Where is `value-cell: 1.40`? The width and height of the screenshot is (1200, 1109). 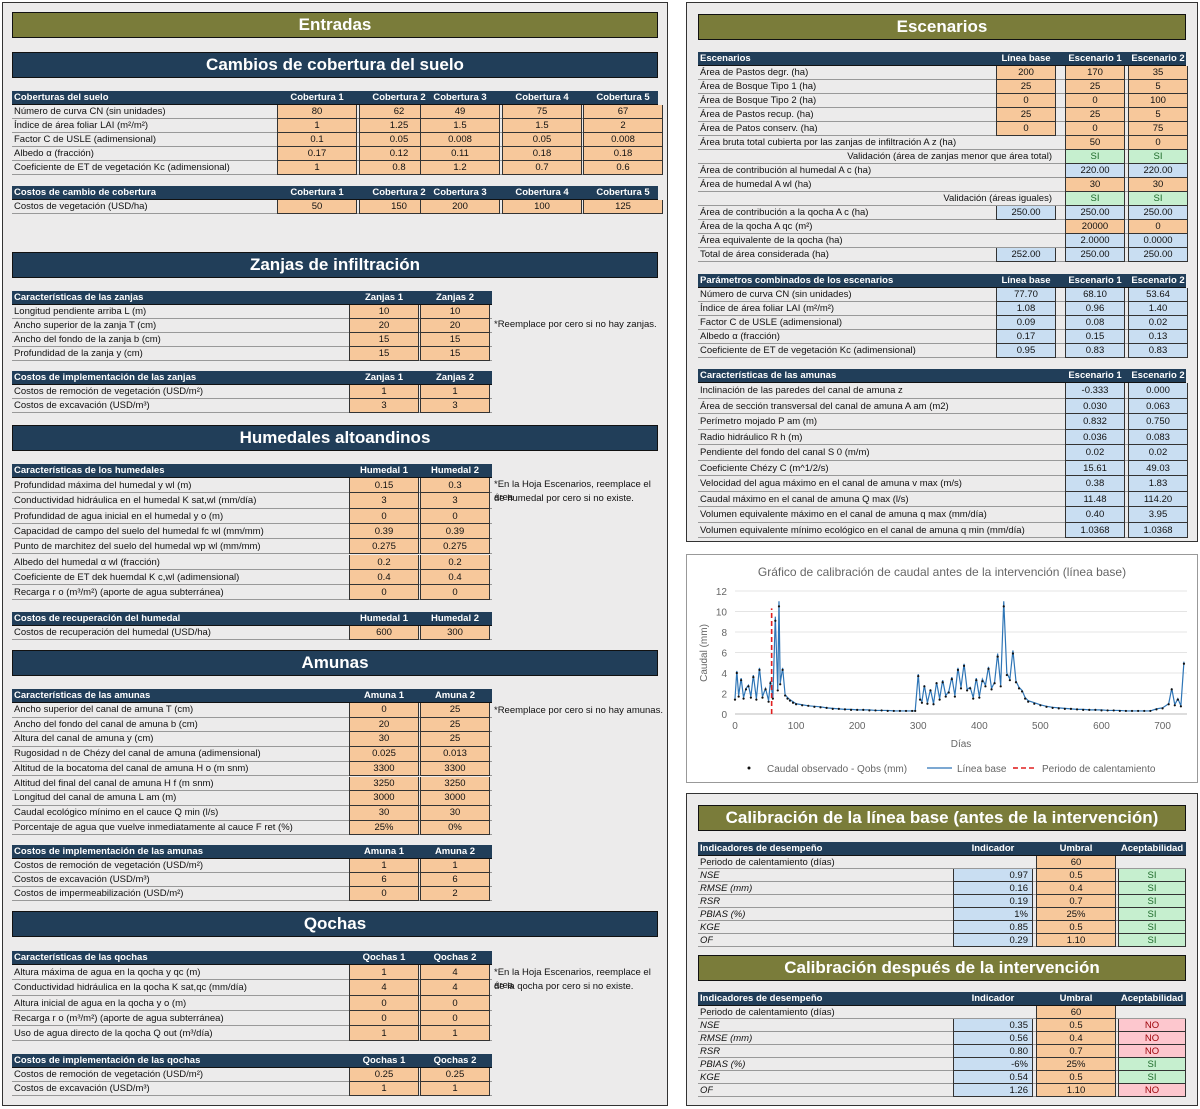 value-cell: 1.40 is located at coordinates (1158, 309).